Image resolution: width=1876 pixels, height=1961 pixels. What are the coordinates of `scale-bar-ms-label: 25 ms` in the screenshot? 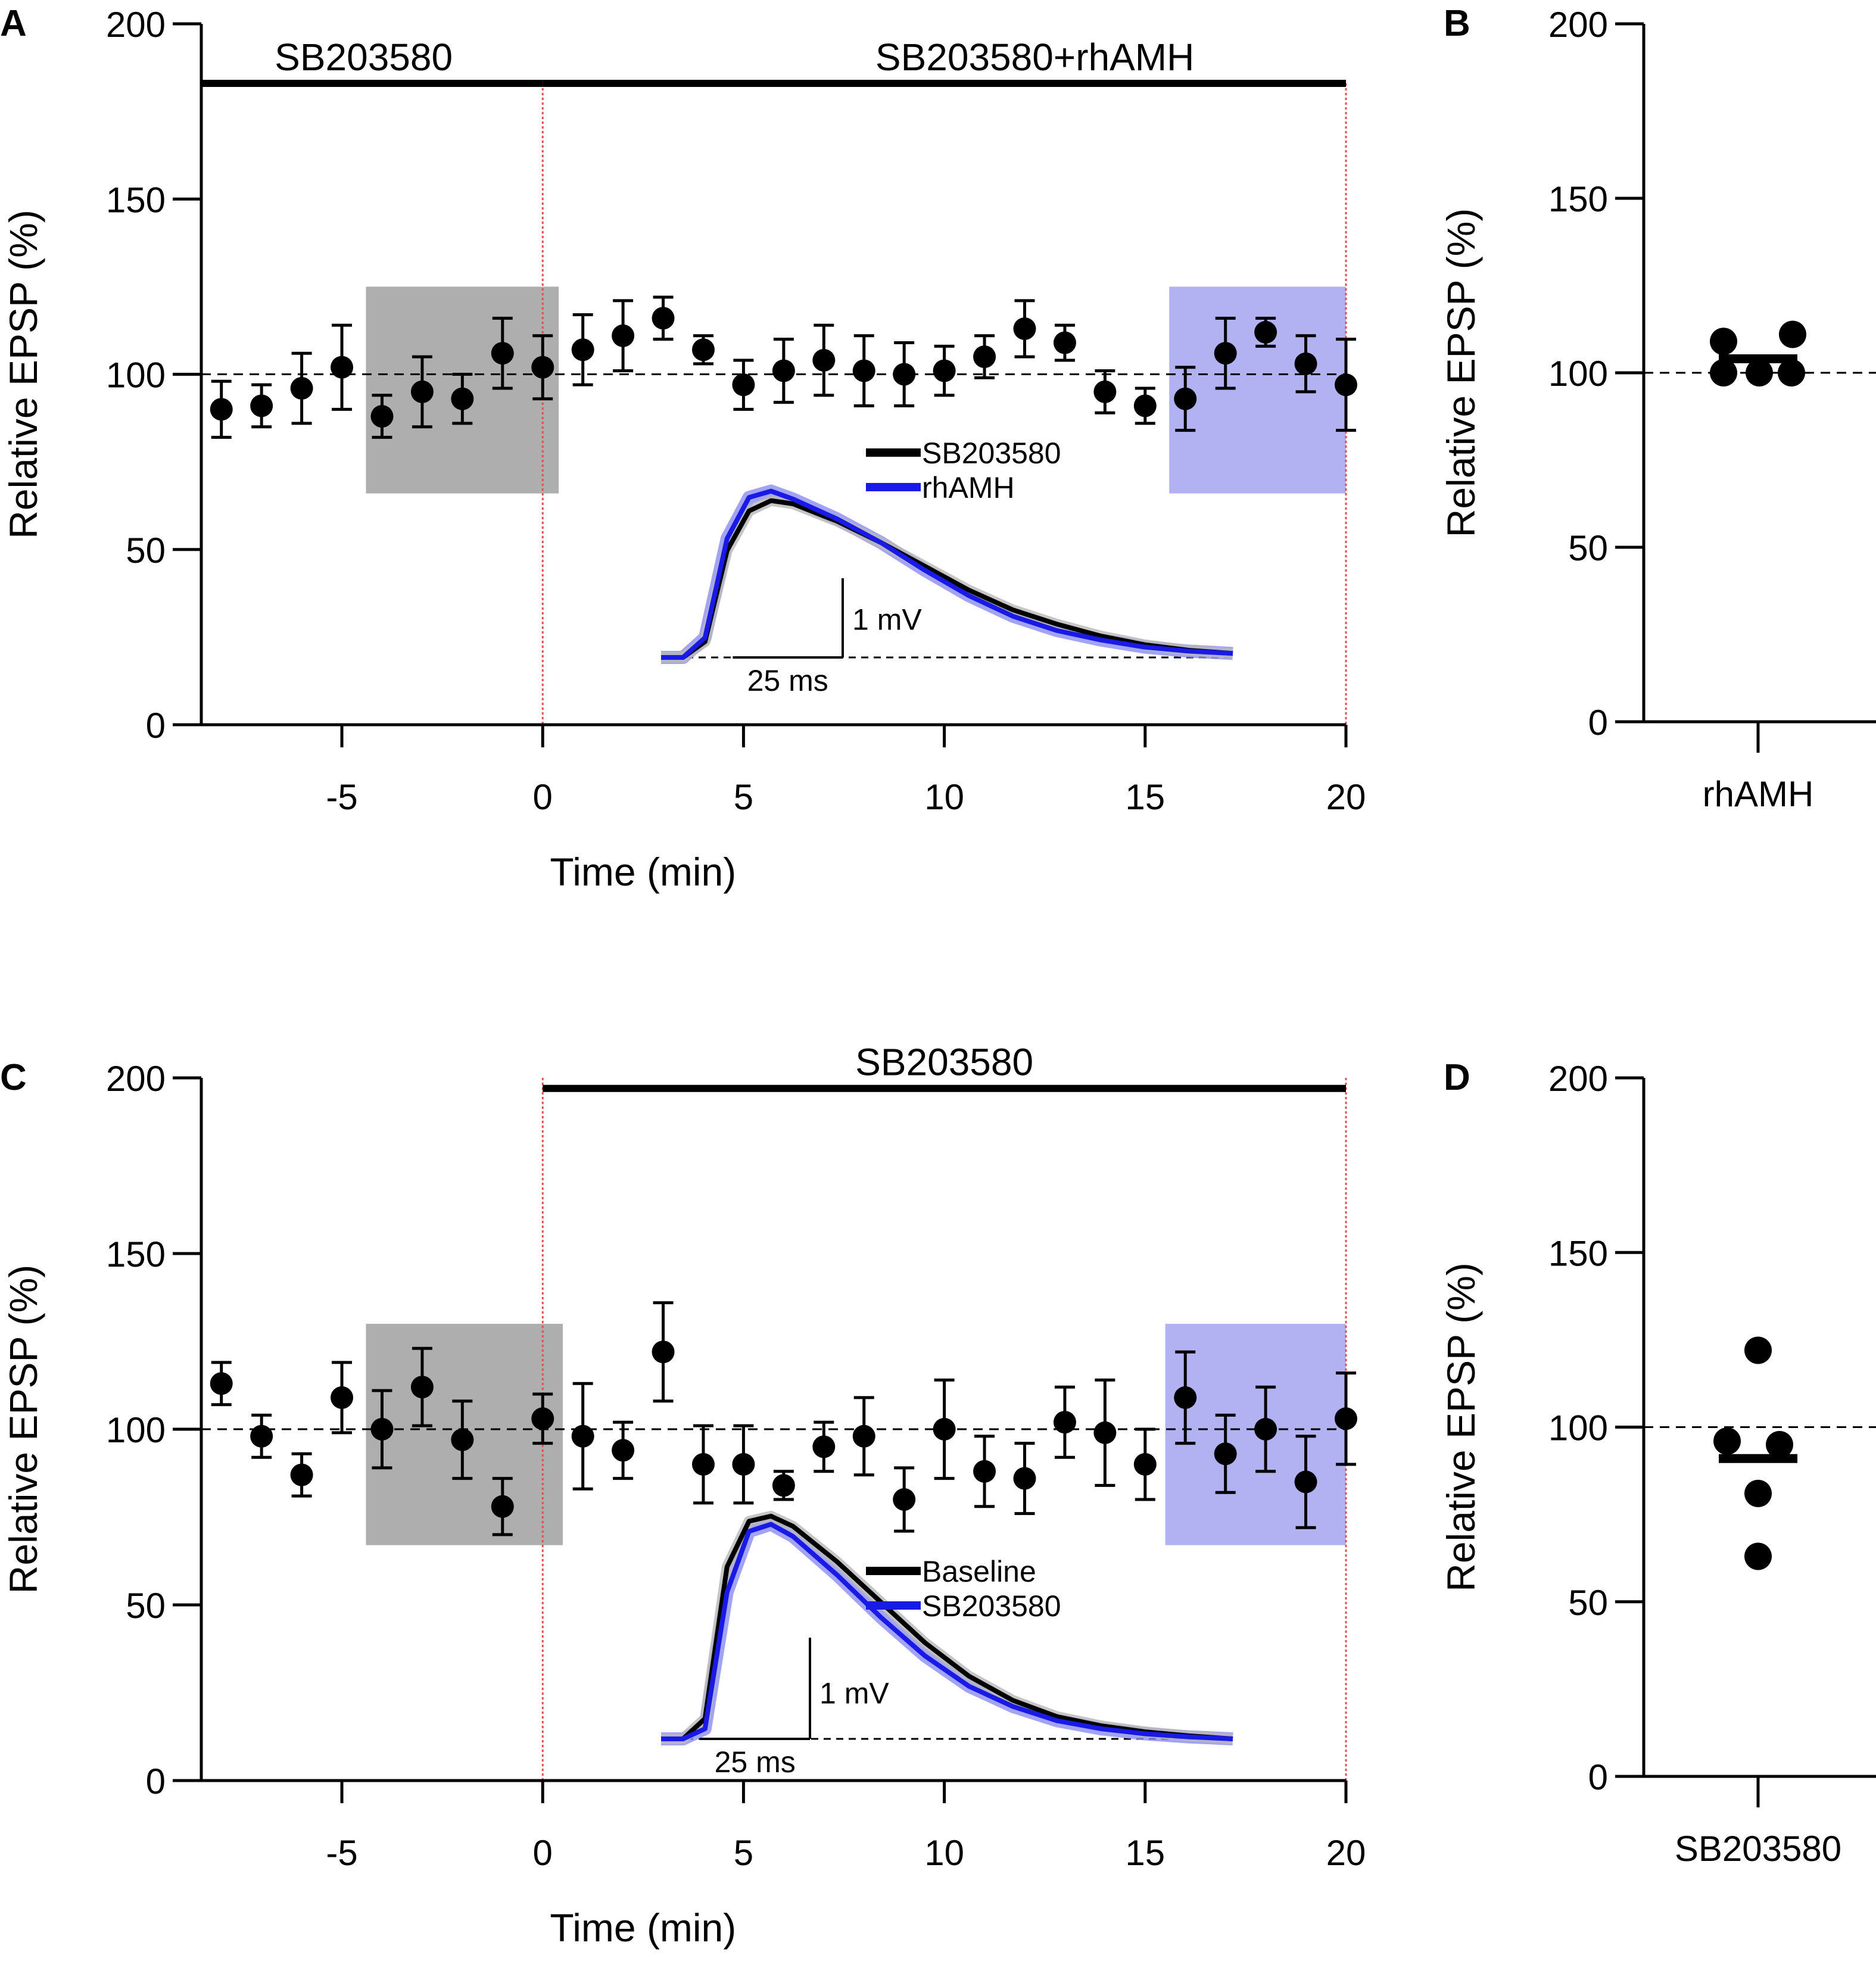 It's located at (755, 1762).